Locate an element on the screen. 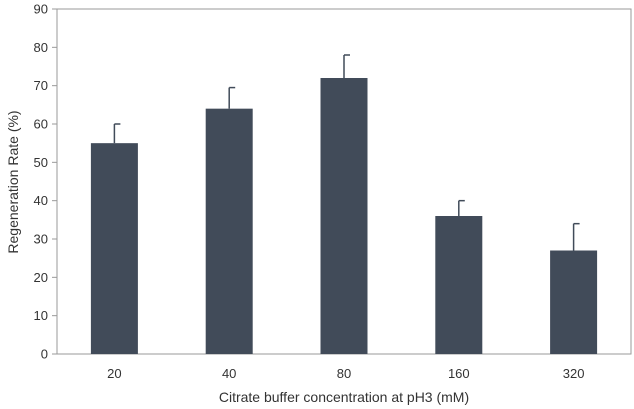 The image size is (634, 409). y-tick-label: 80 is located at coordinates (41, 47).